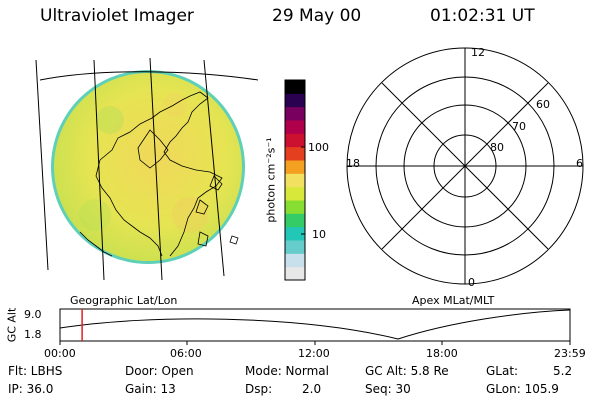 Image resolution: width=600 pixels, height=400 pixels. Describe the element at coordinates (319, 234) in the screenshot. I see `colorbar-label-10: 10` at that location.